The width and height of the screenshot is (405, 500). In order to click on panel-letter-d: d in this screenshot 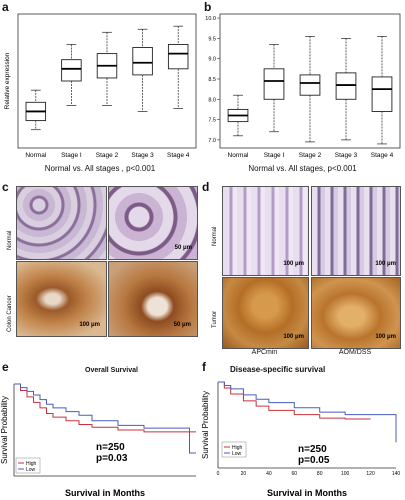, I will do `click(206, 187)`.